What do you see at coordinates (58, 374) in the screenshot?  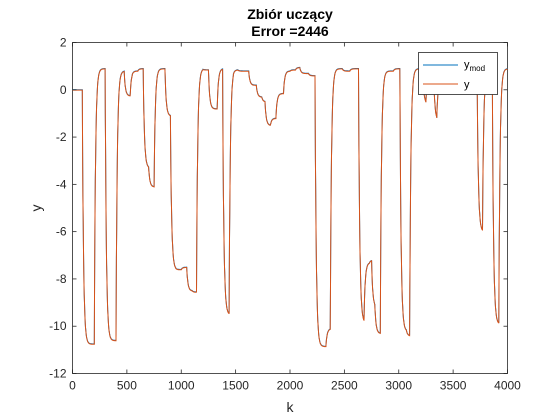 I see `y-tick-label: -12` at bounding box center [58, 374].